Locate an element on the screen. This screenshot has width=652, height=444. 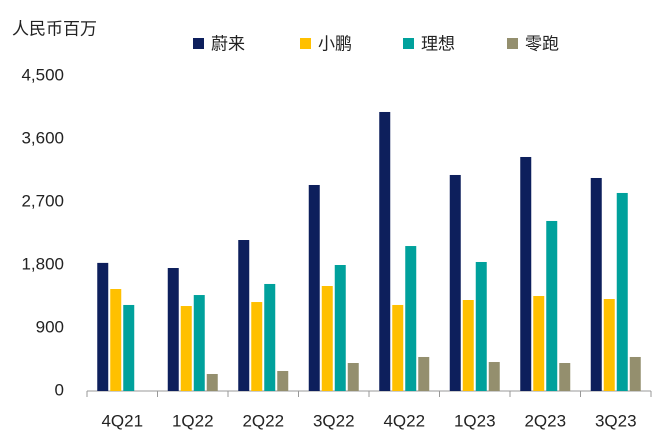
y-tick-label: 900 is located at coordinates (50, 326).